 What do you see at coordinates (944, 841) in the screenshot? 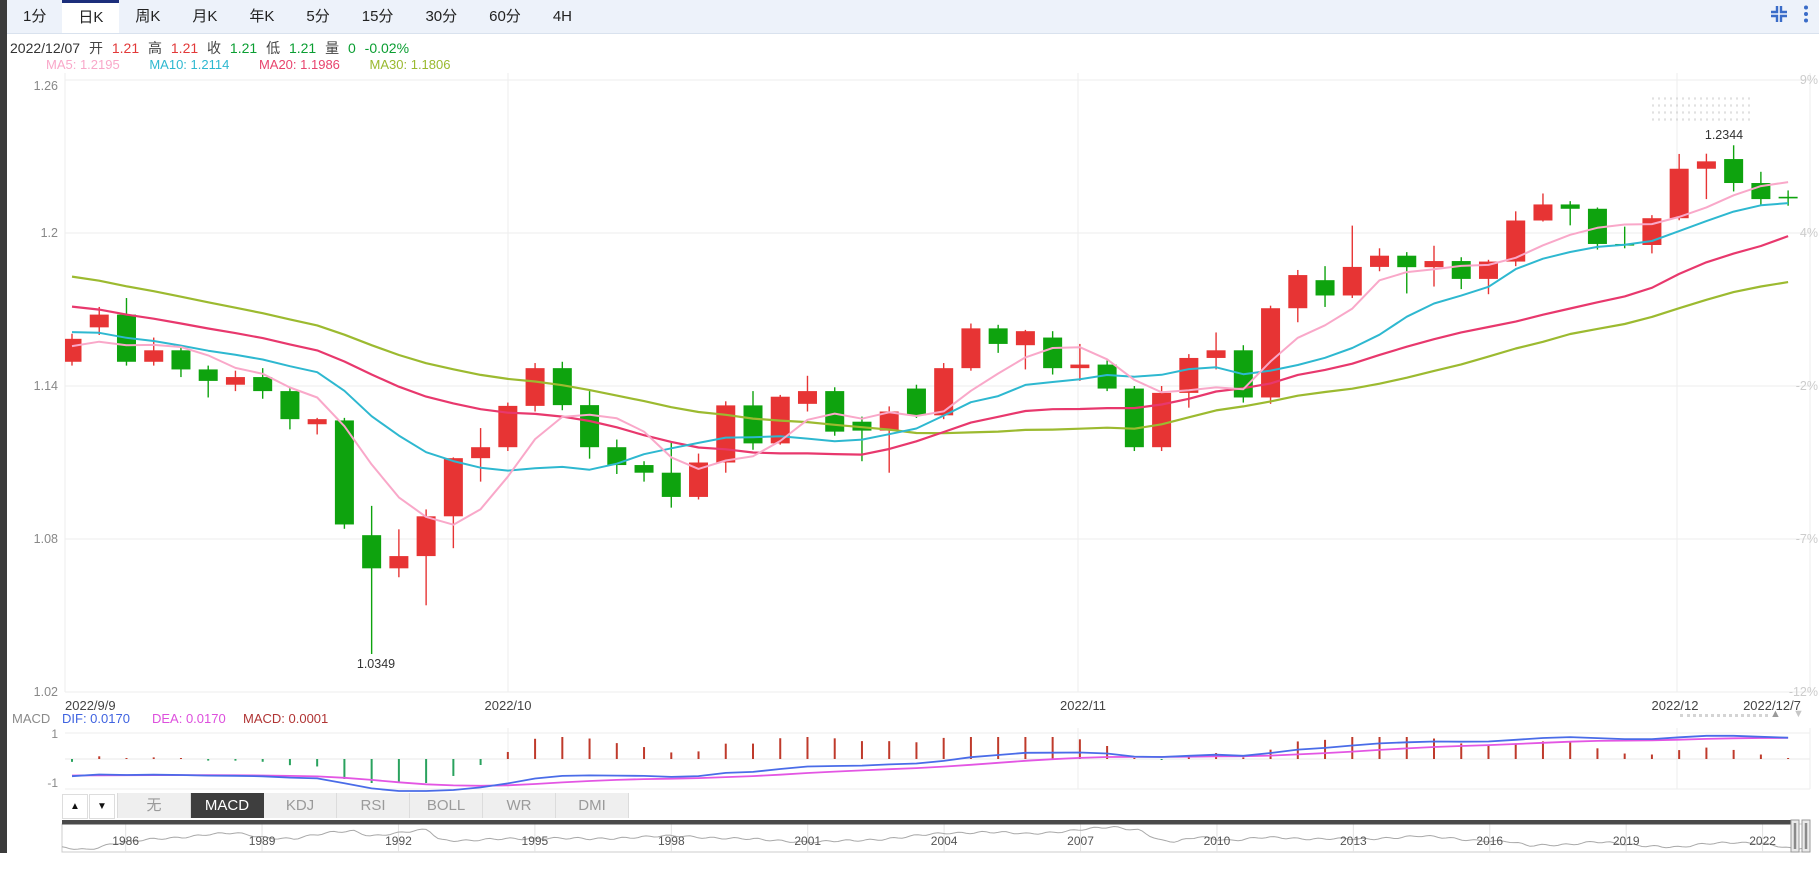
I see `navigator-year-label: 2004` at bounding box center [944, 841].